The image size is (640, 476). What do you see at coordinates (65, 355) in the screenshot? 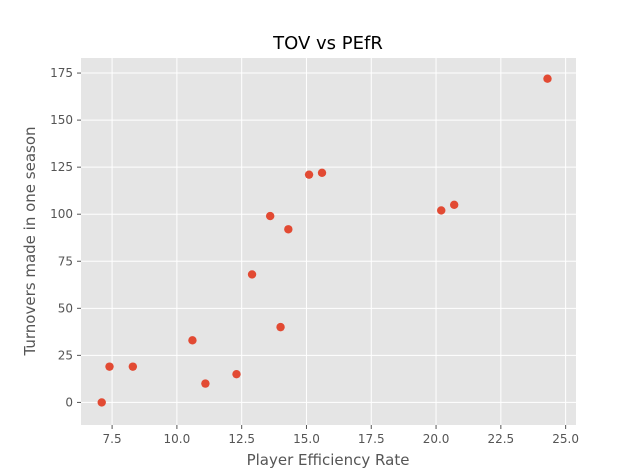
I see `y-tick-label: 25` at bounding box center [65, 355].